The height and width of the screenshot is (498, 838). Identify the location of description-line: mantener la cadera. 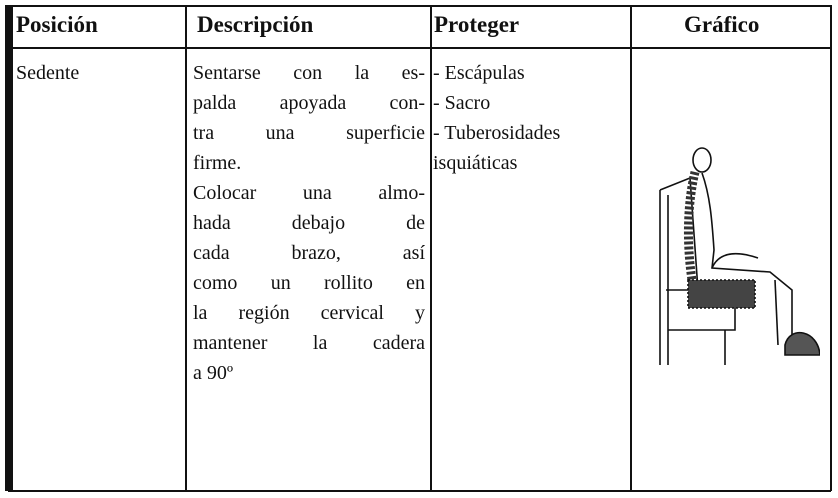
(309, 343).